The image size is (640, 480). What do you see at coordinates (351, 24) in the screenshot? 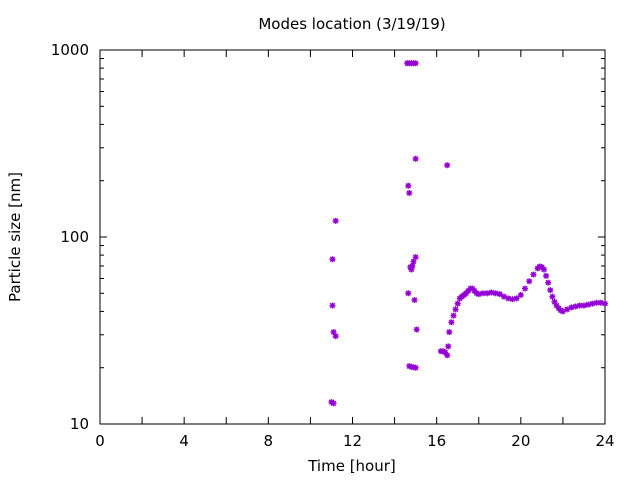
I see `chart-title: Modes location (3/19/19)` at bounding box center [351, 24].